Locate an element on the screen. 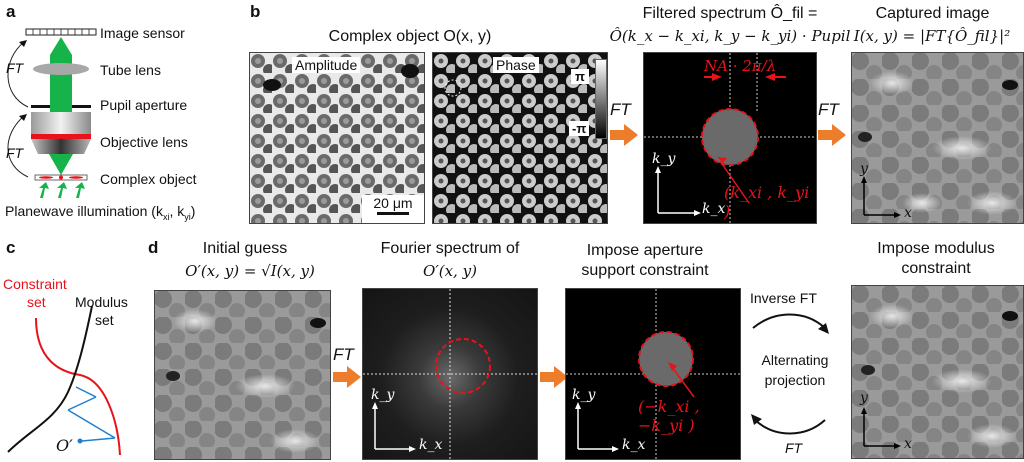  initial-title-line1: Initial guess is located at coordinates (245, 248).